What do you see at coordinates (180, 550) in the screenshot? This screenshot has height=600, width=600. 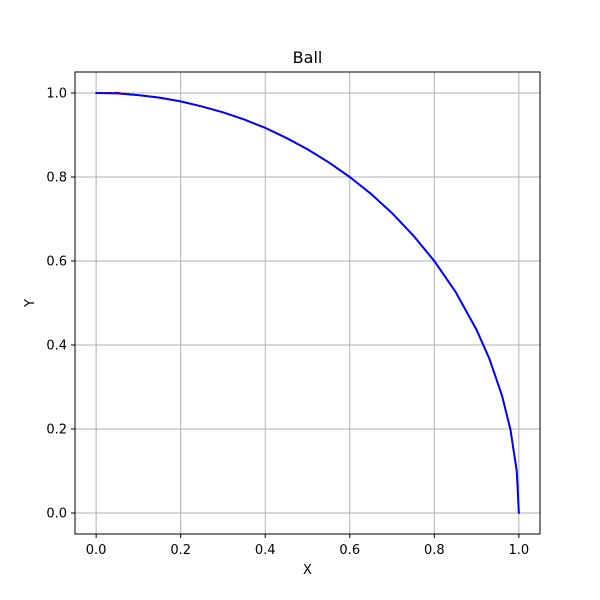 I see `x-tick-label: 0.2` at bounding box center [180, 550].